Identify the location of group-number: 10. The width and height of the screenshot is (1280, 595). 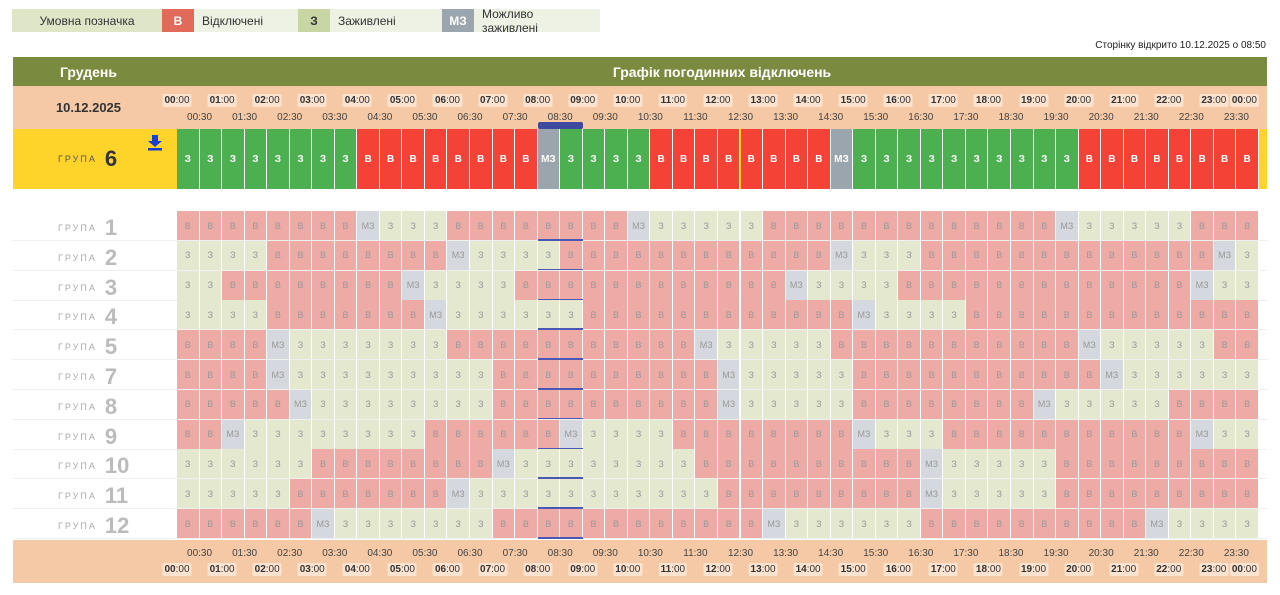
(117, 466).